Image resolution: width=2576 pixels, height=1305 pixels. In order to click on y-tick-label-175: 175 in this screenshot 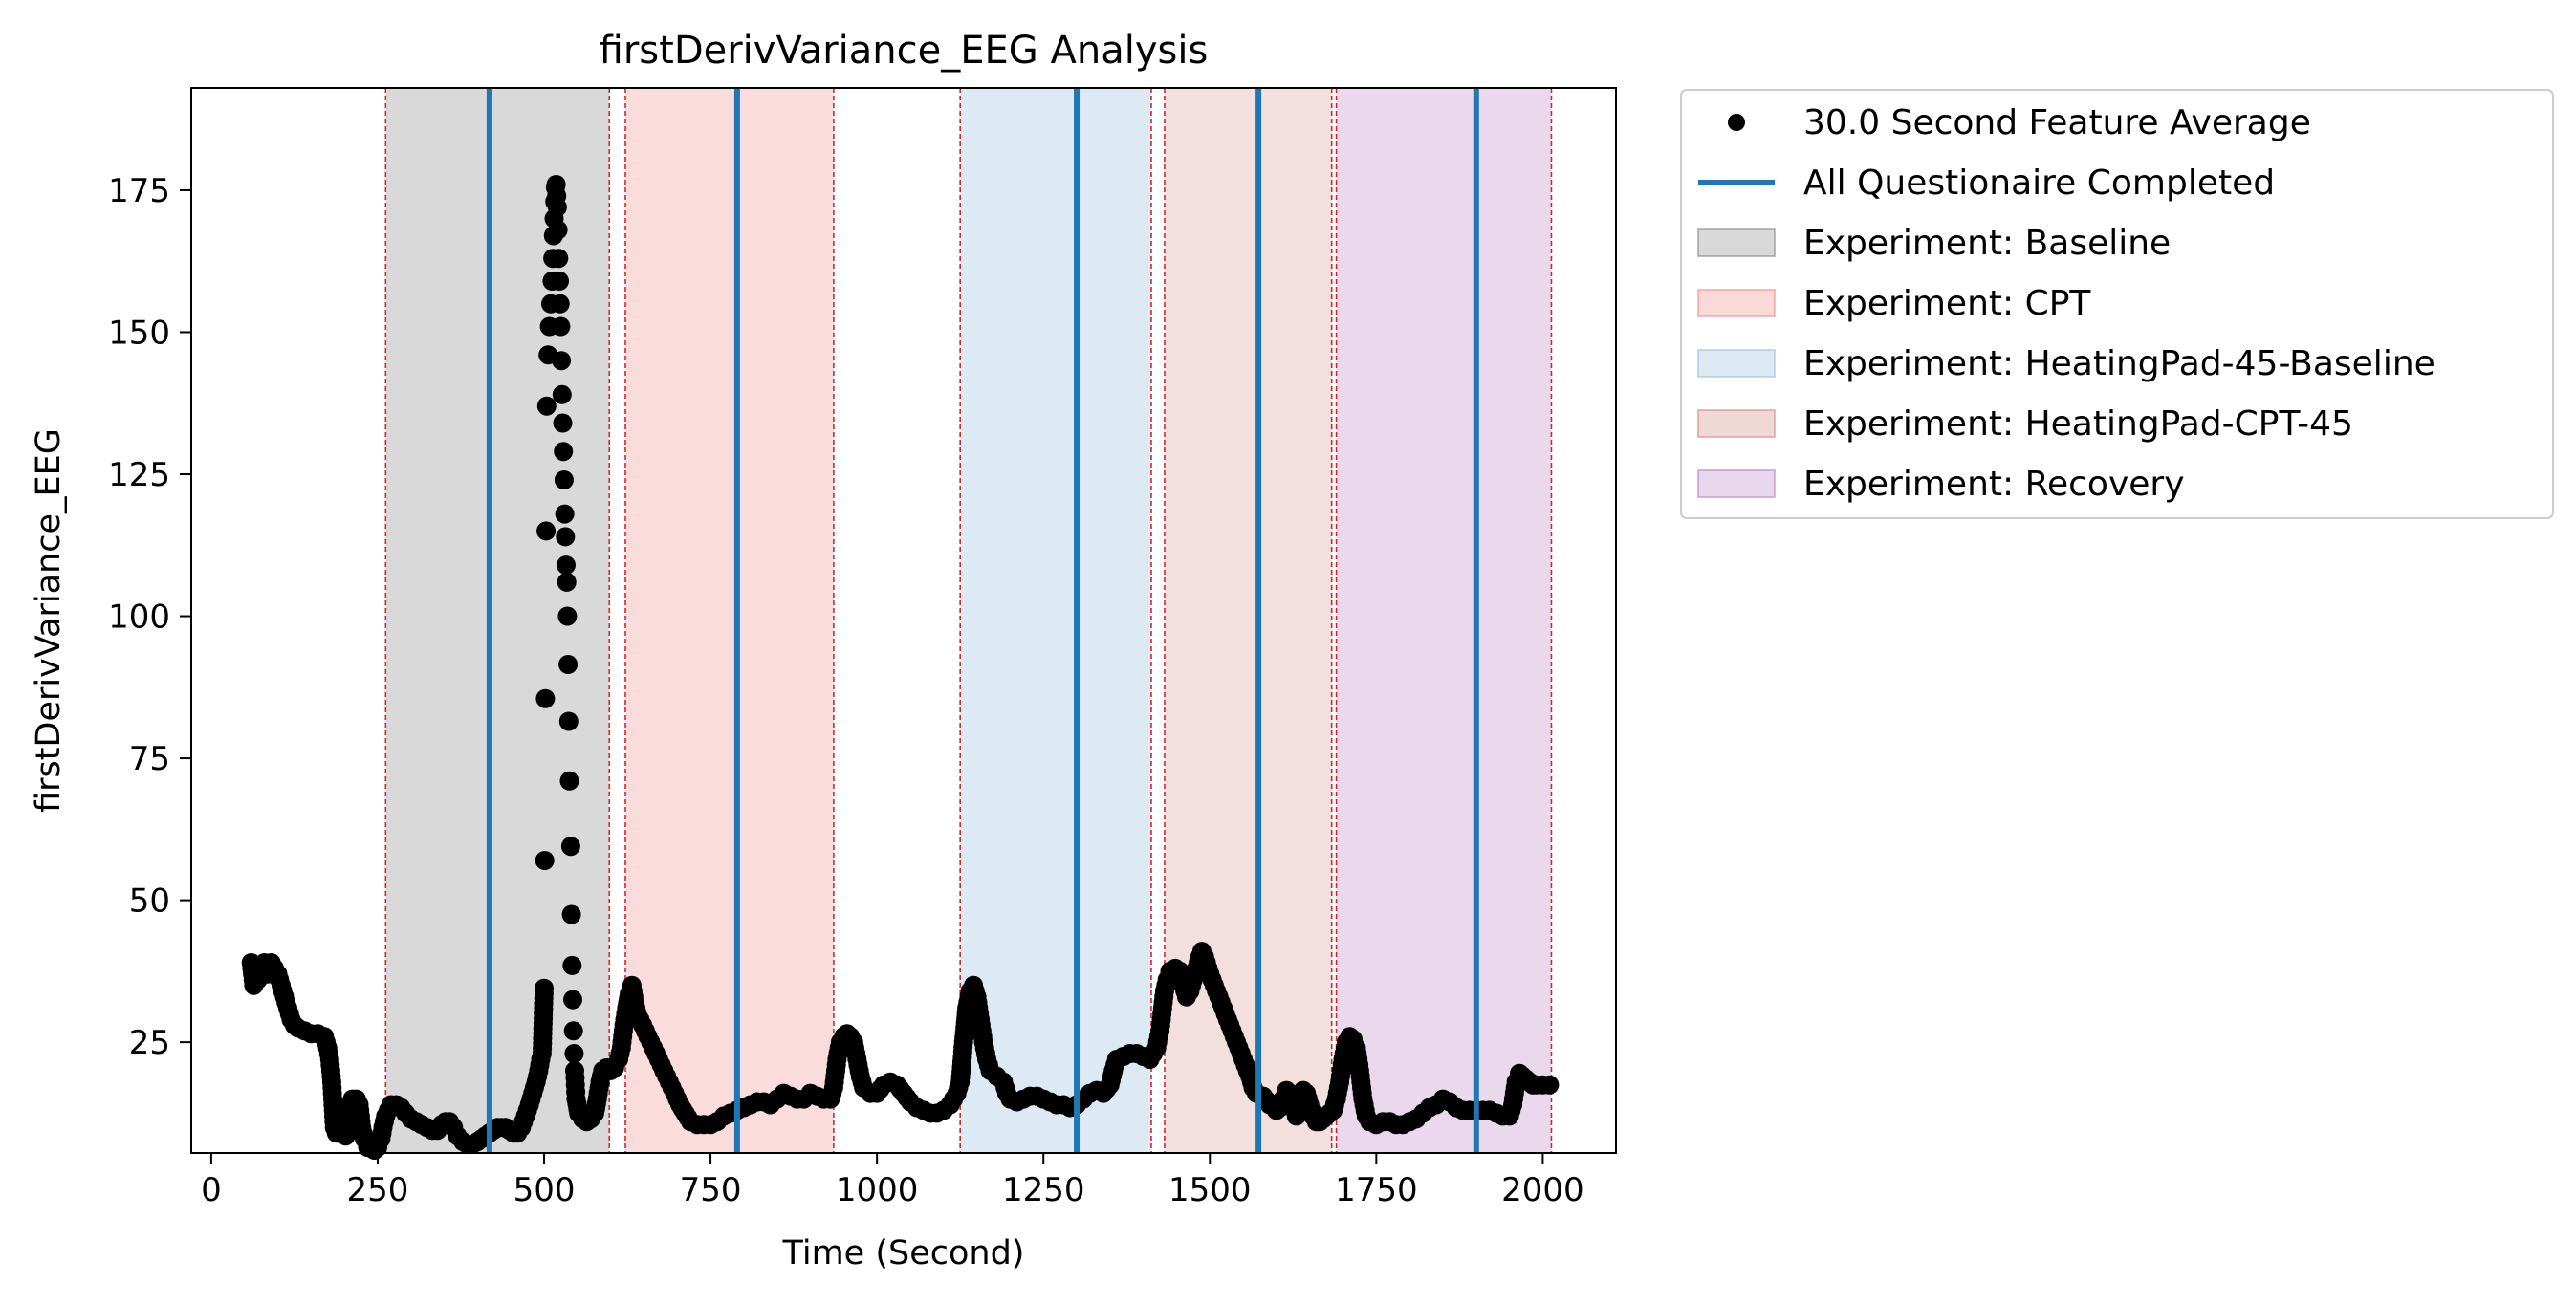, I will do `click(139, 191)`.